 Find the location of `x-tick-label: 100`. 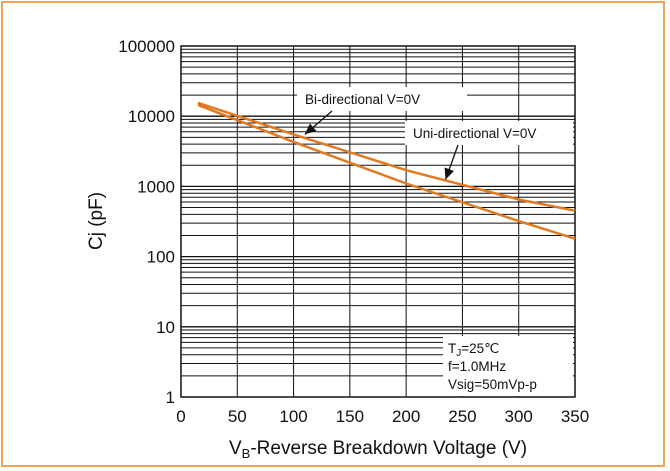

x-tick-label: 100 is located at coordinates (293, 416).